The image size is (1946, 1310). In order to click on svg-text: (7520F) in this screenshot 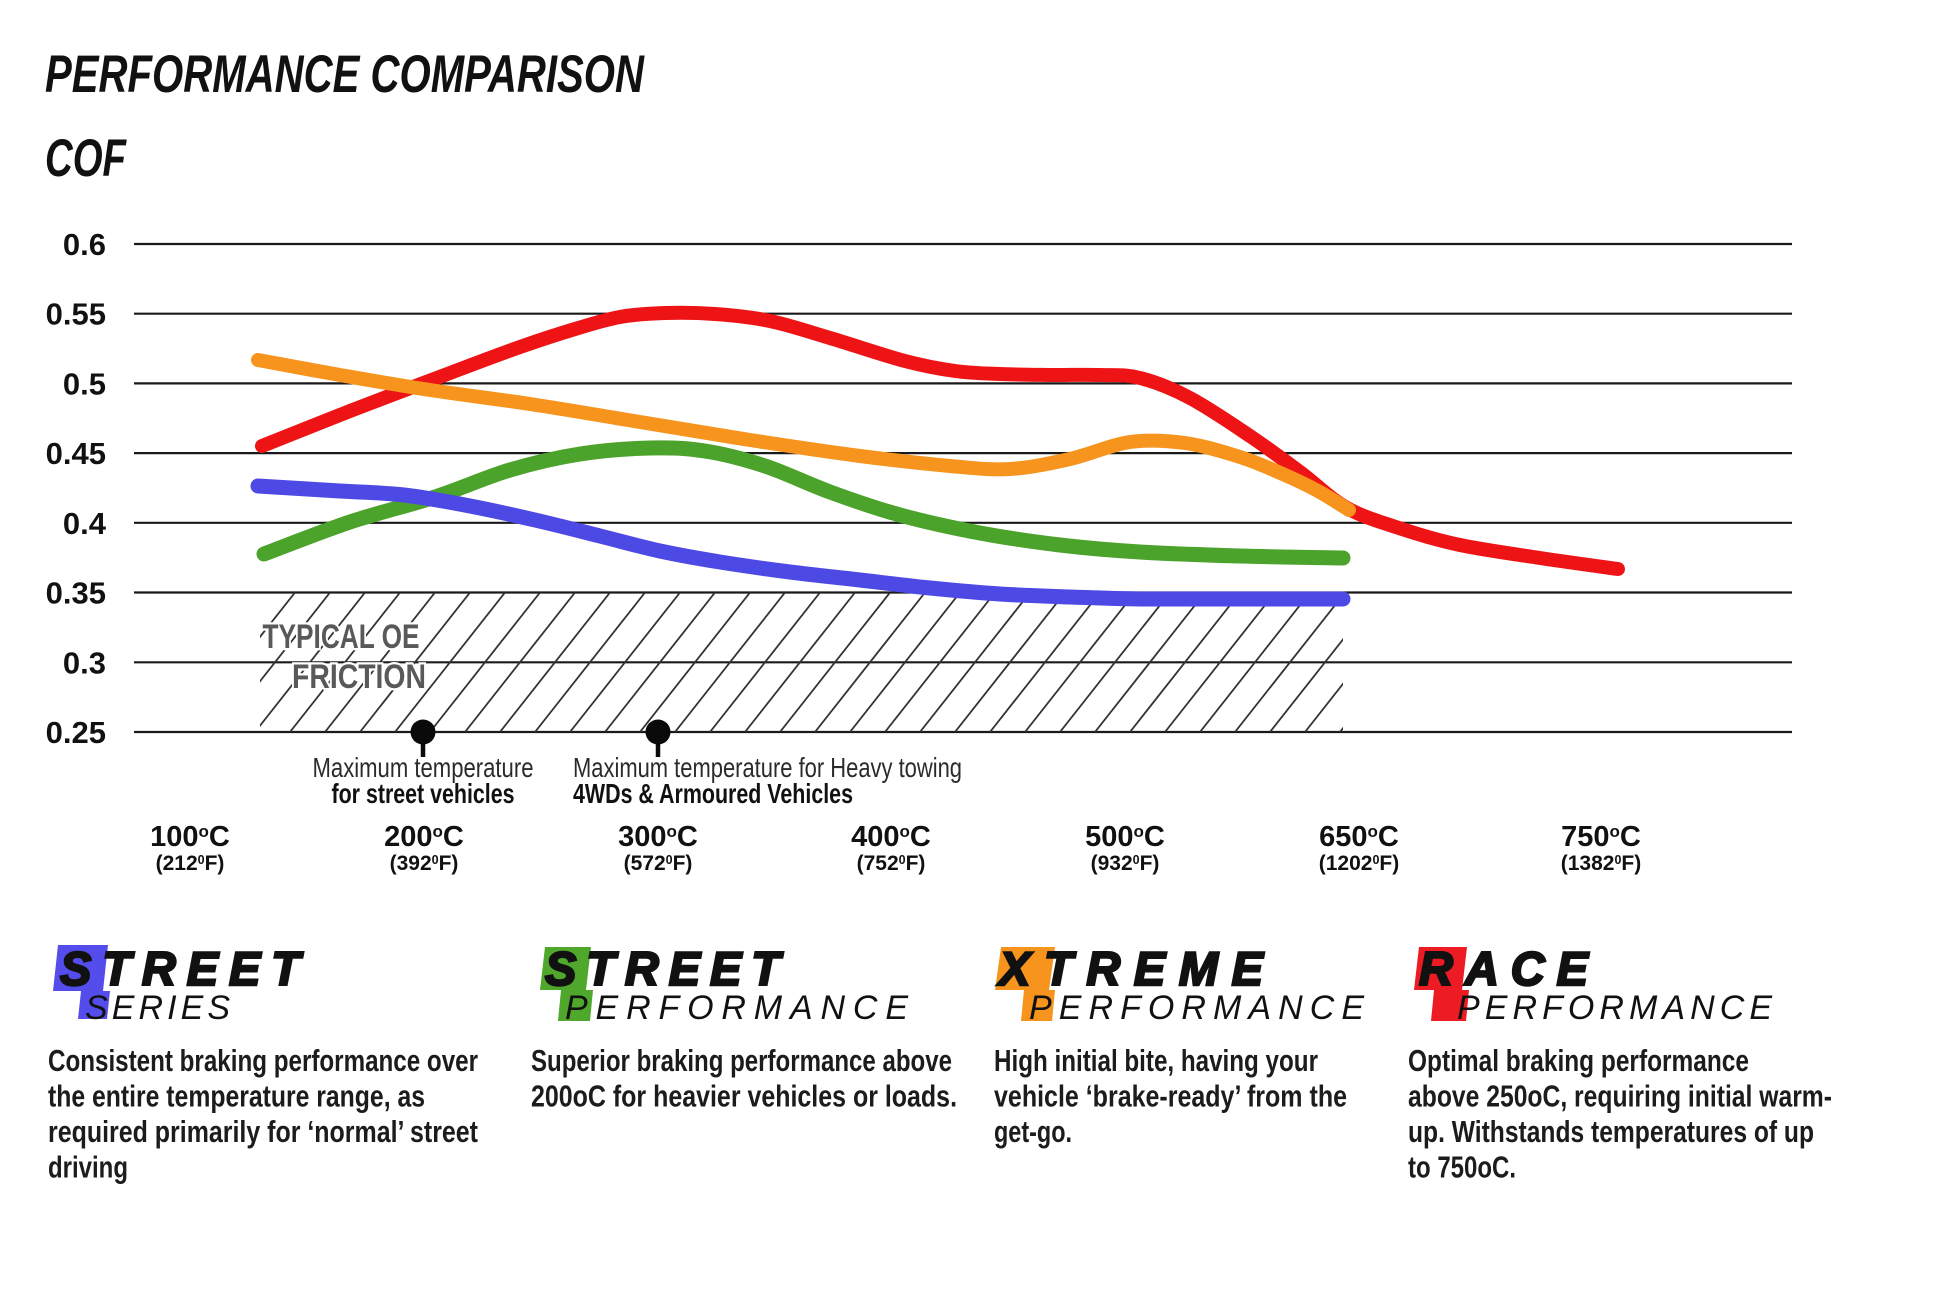, I will do `click(891, 863)`.